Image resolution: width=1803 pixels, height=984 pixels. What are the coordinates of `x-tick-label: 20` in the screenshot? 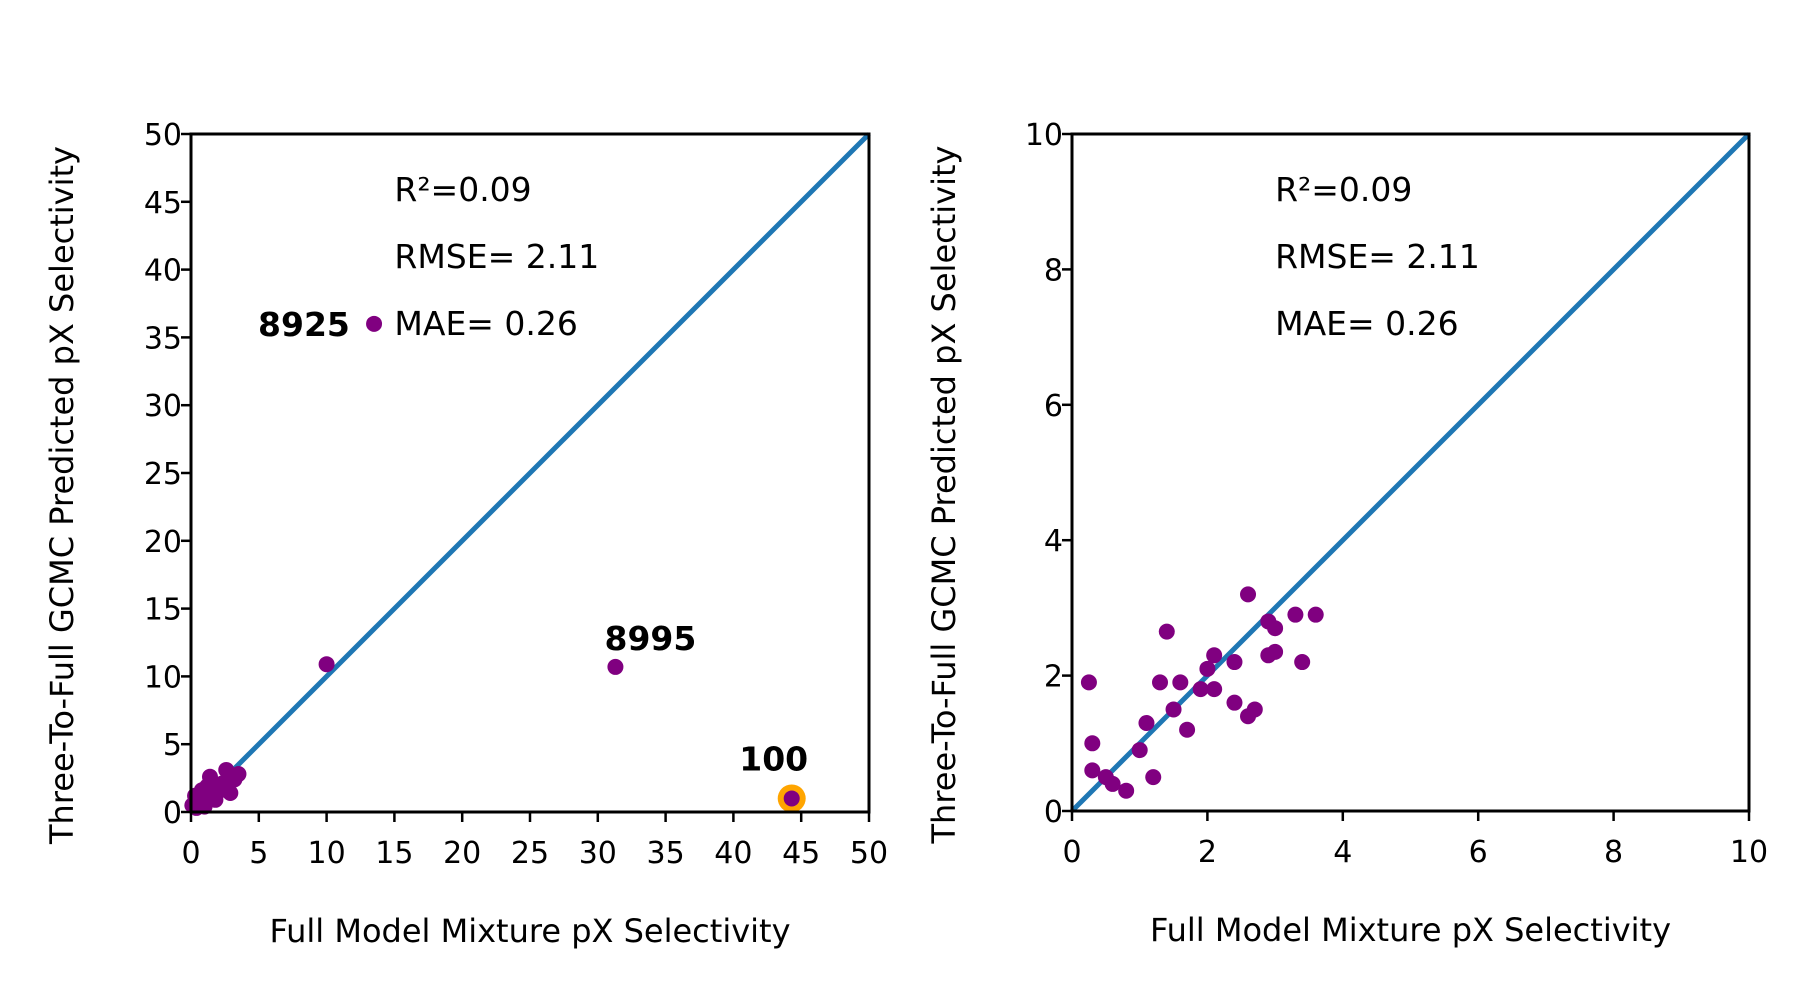 It's located at (462, 853).